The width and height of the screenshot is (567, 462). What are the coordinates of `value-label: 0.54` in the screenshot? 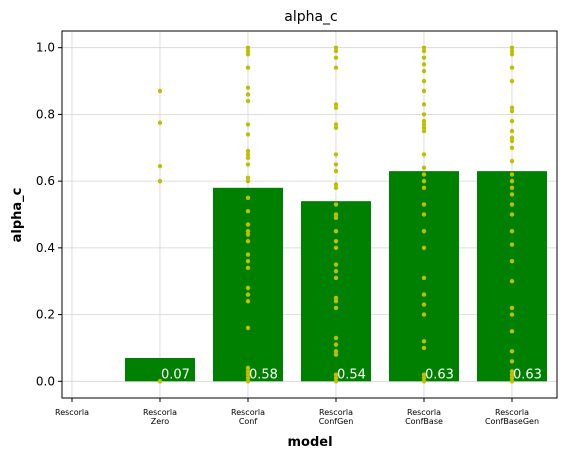 It's located at (351, 374).